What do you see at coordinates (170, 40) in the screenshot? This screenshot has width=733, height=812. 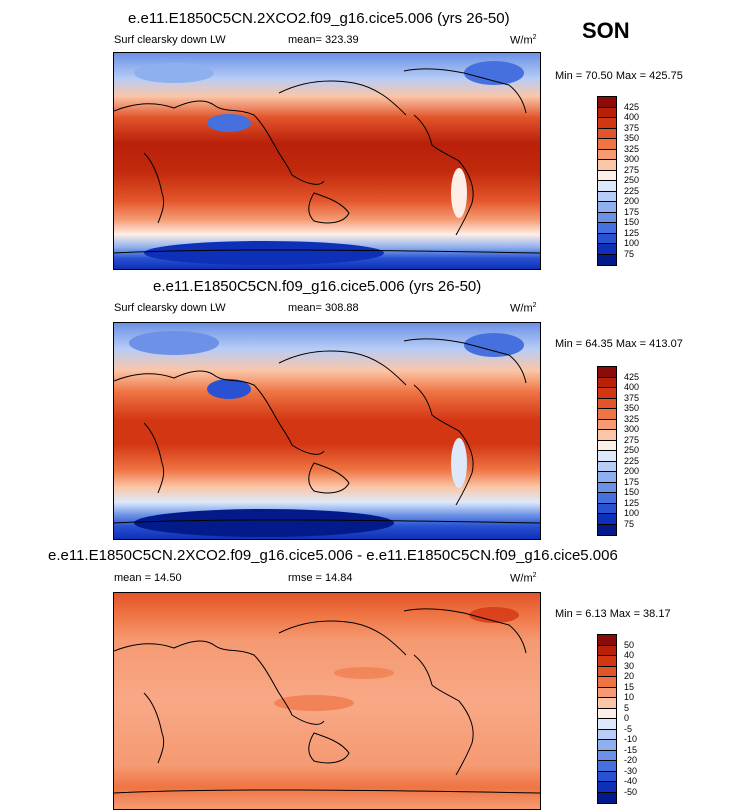 I see `panel1-variable: Surf clearsky down LW` at bounding box center [170, 40].